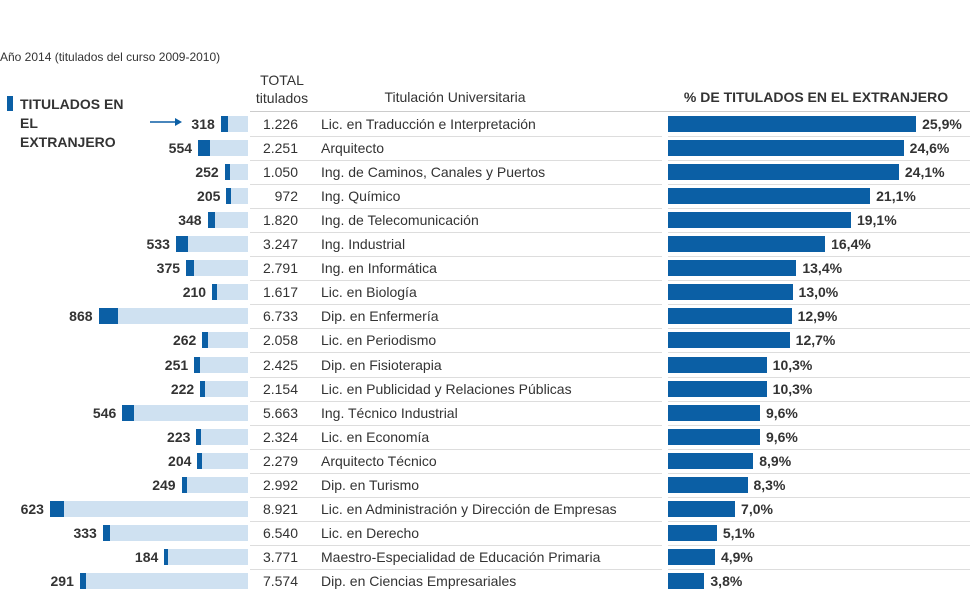  Describe the element at coordinates (280, 244) in the screenshot. I see `total-label: 3.247` at that location.